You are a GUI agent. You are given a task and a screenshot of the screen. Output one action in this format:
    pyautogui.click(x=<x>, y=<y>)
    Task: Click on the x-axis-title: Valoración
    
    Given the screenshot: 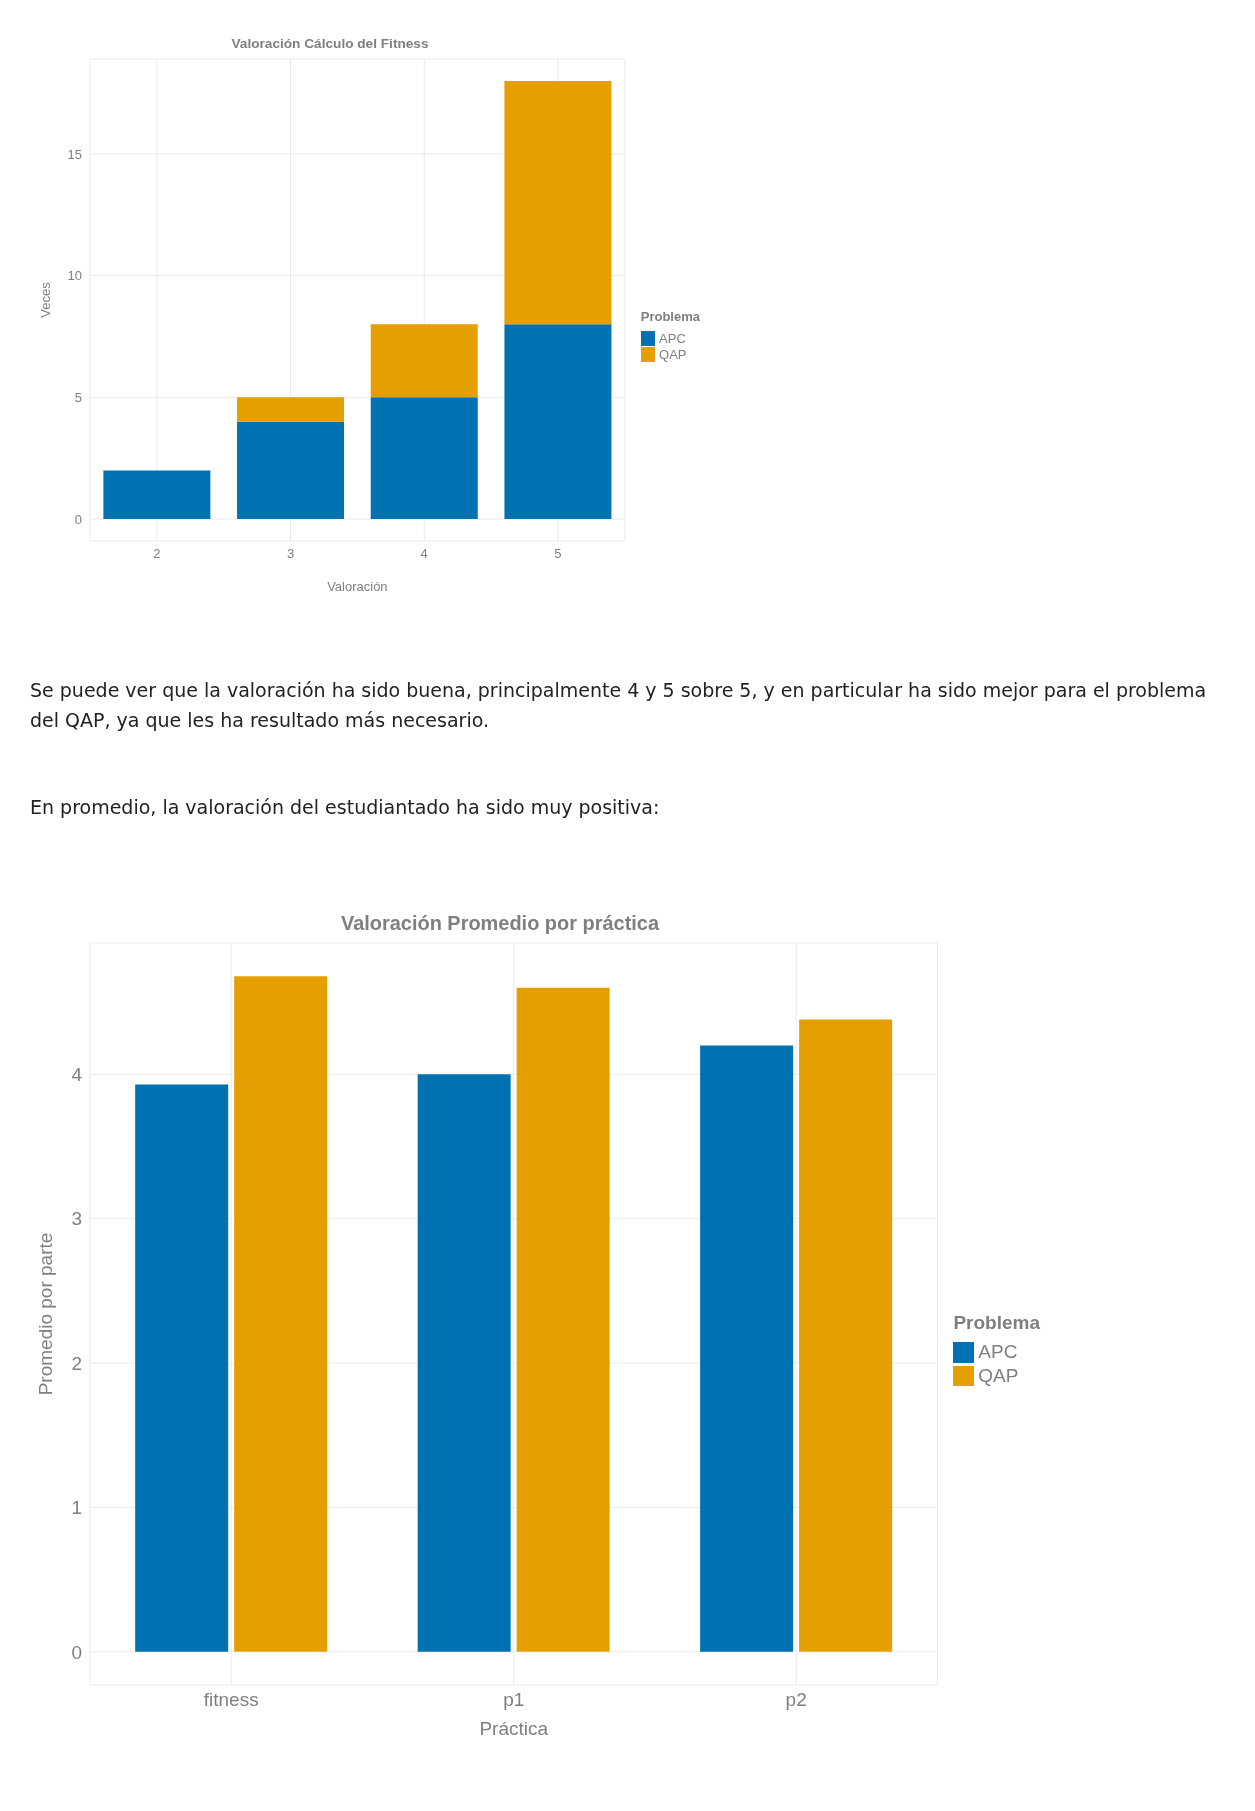 What is the action you would take?
    pyautogui.click(x=357, y=586)
    